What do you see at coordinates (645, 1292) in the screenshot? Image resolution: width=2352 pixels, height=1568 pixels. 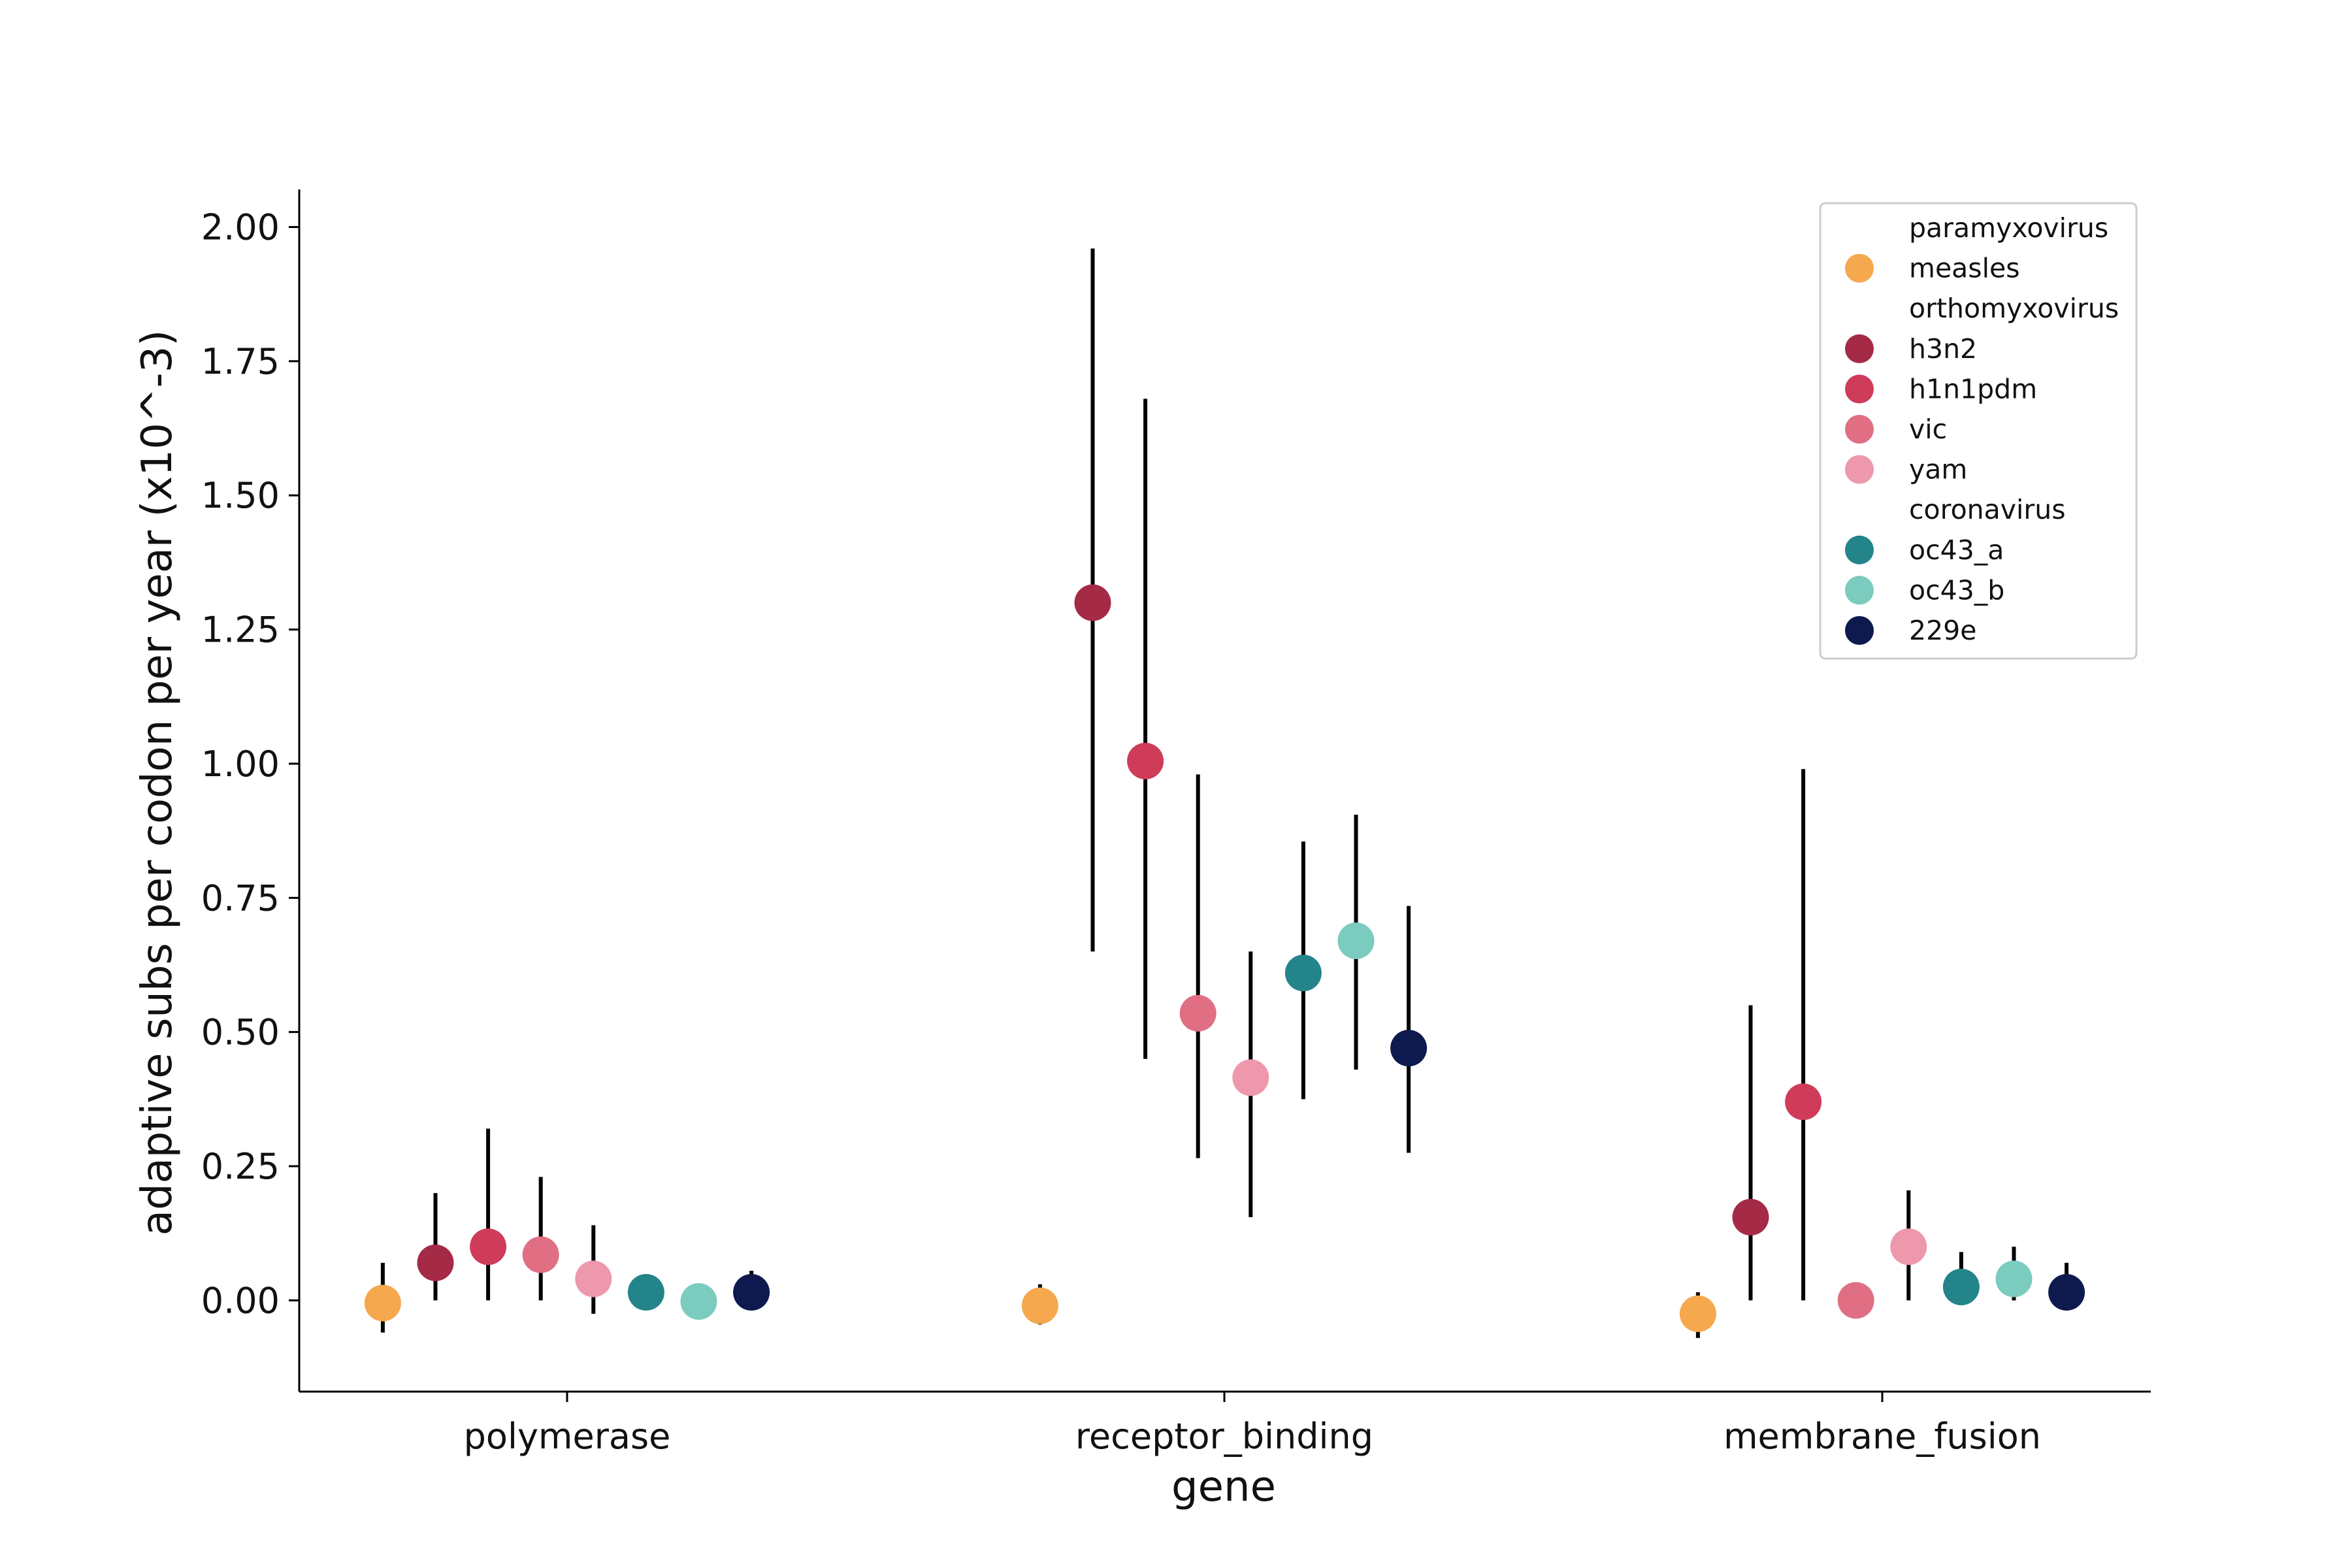 I see `point-oc43_a-polymerase` at bounding box center [645, 1292].